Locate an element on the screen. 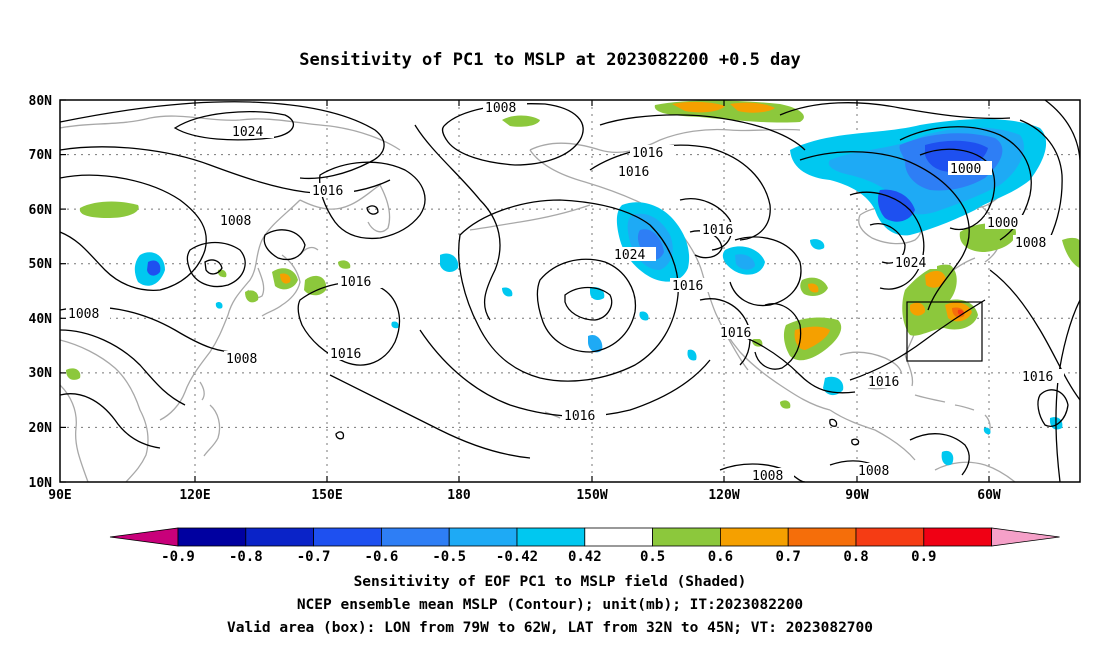 This screenshot has width=1100, height=650. colorbar-over-triangle is located at coordinates (1025, 537).